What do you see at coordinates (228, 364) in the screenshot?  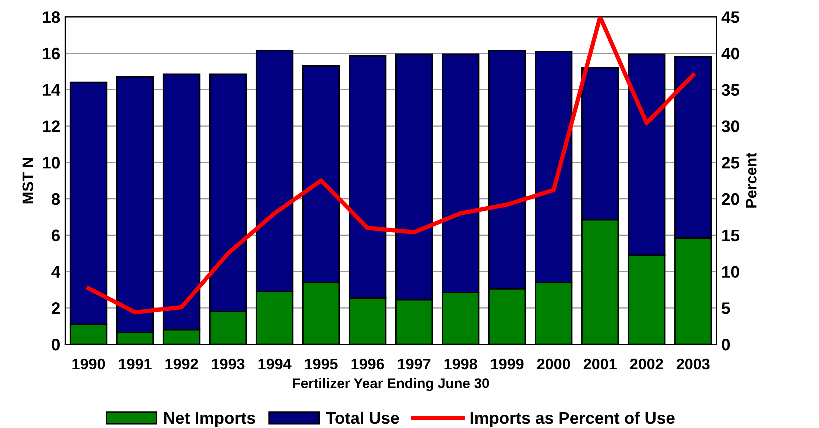 I see `x-tick-label: 1993` at bounding box center [228, 364].